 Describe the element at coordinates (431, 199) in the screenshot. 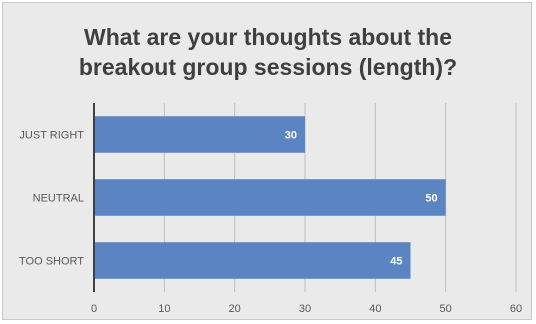

I see `data-label-neutral: 50` at that location.